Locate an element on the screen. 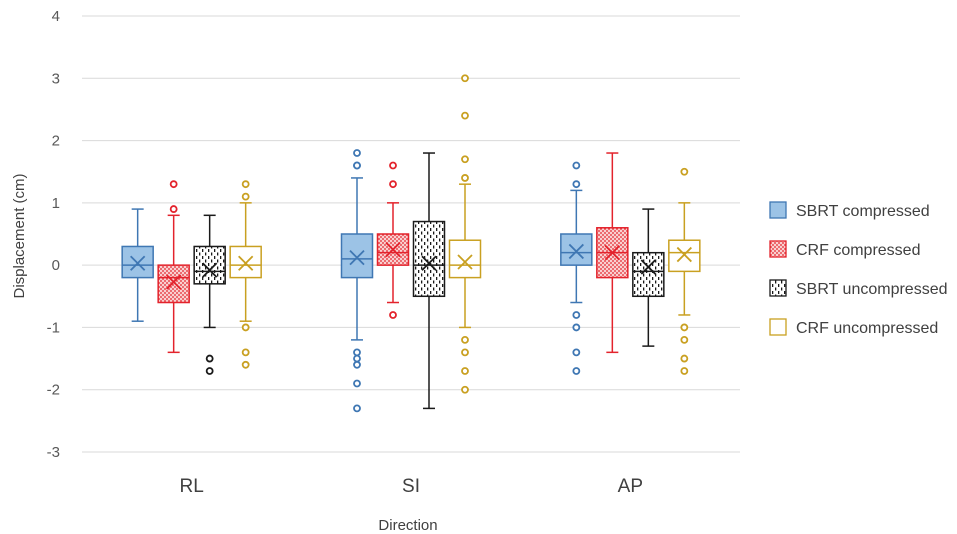 The height and width of the screenshot is (534, 957). y-tick-label: 2 is located at coordinates (56, 141).